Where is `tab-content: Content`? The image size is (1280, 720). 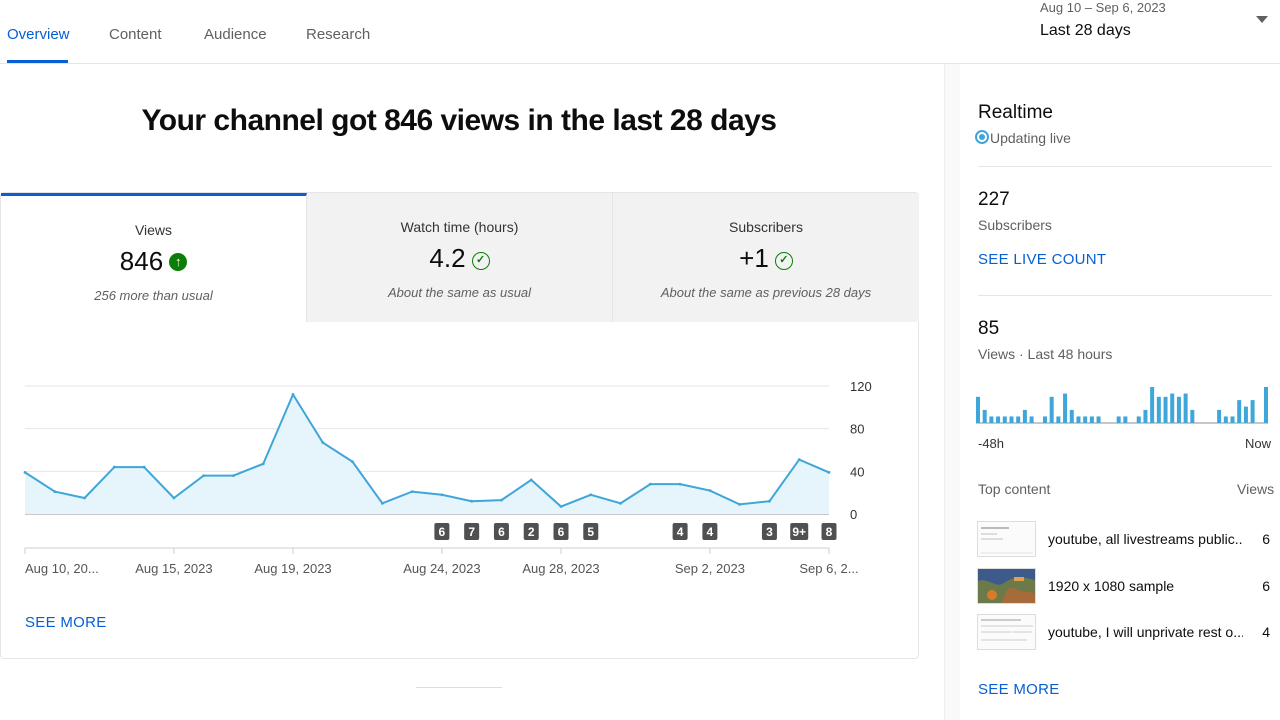 tab-content: Content is located at coordinates (135, 34).